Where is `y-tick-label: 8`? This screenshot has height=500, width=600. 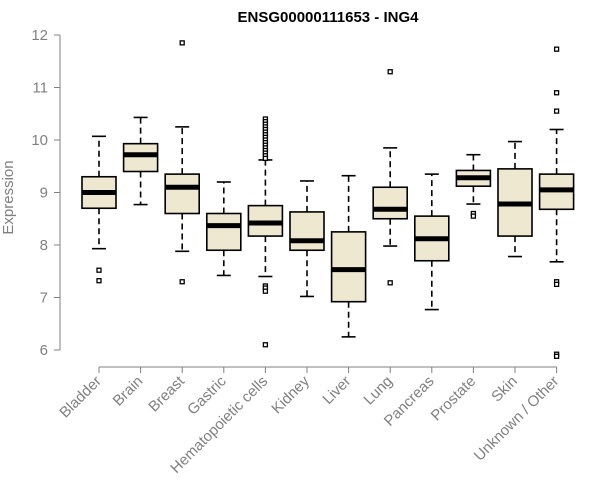 y-tick-label: 8 is located at coordinates (44, 245).